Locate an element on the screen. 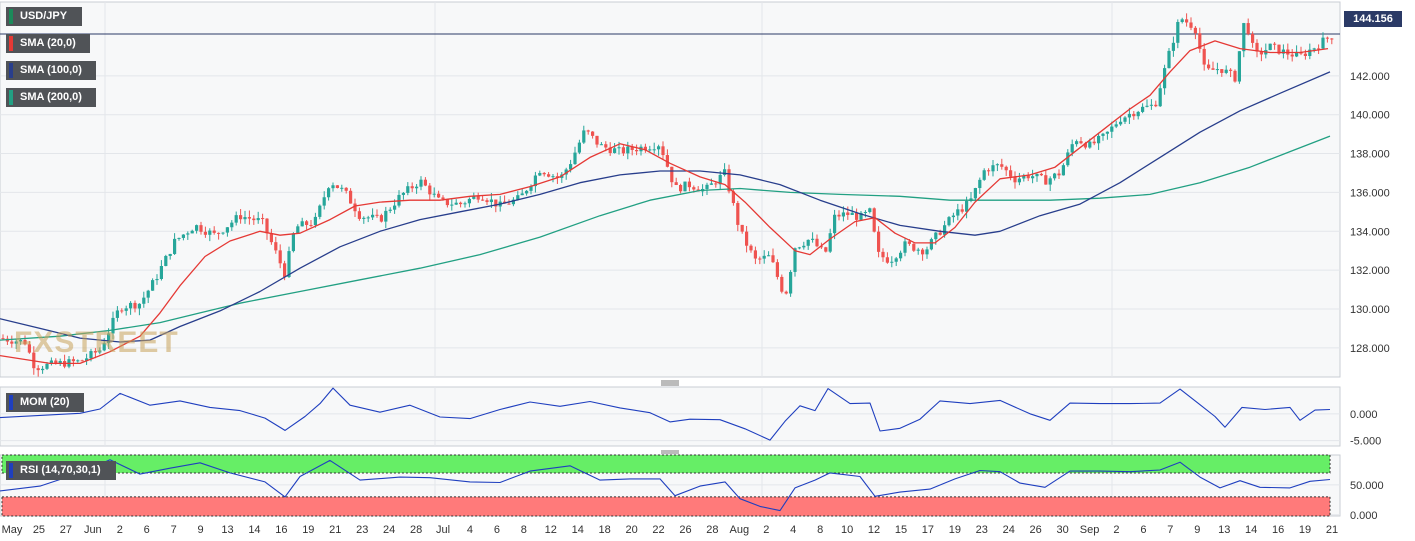 Image resolution: width=1415 pixels, height=541 pixels. x-tick-label: 20 is located at coordinates (631, 530).